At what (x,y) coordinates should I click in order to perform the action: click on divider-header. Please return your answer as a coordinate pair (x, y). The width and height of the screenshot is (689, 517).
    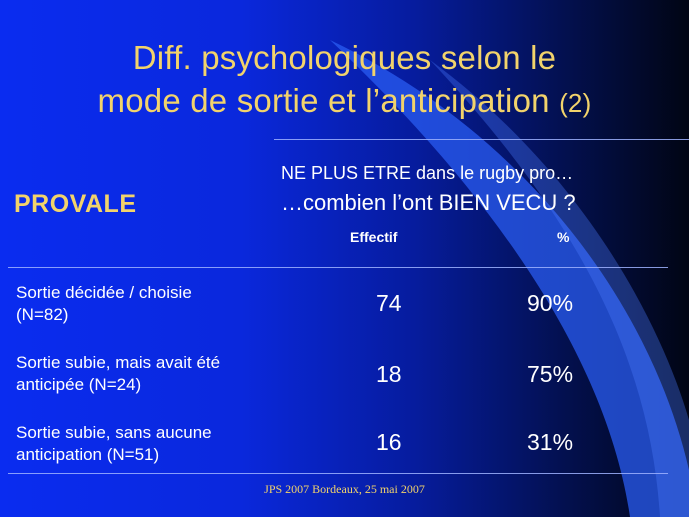
    Looking at the image, I should click on (338, 267).